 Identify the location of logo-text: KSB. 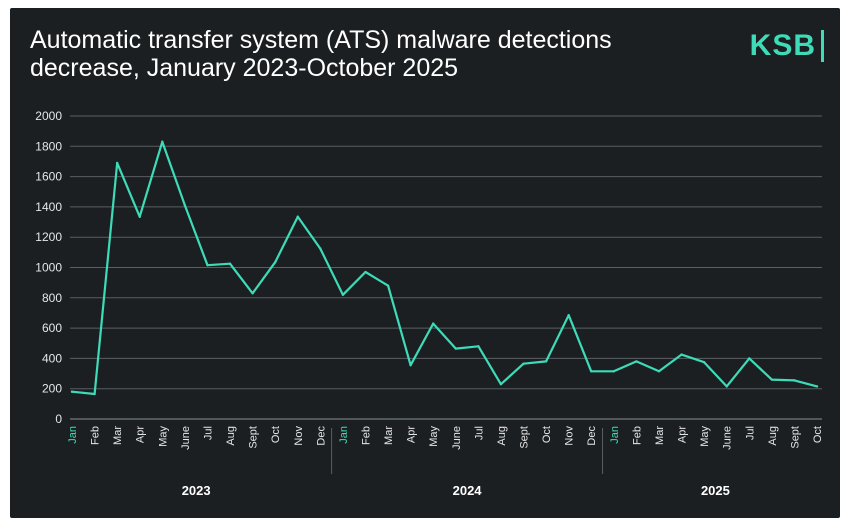
(782, 45).